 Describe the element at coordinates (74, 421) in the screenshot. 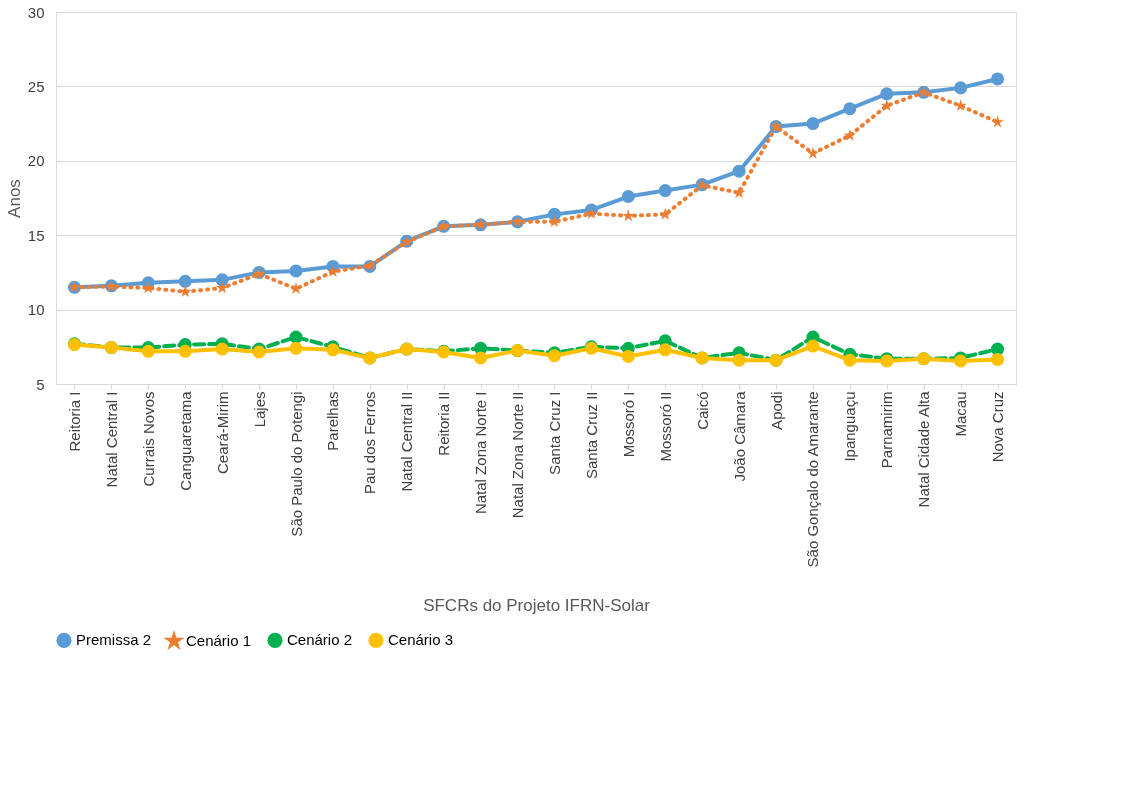

I see `x-tick-label: Reitoria I` at that location.